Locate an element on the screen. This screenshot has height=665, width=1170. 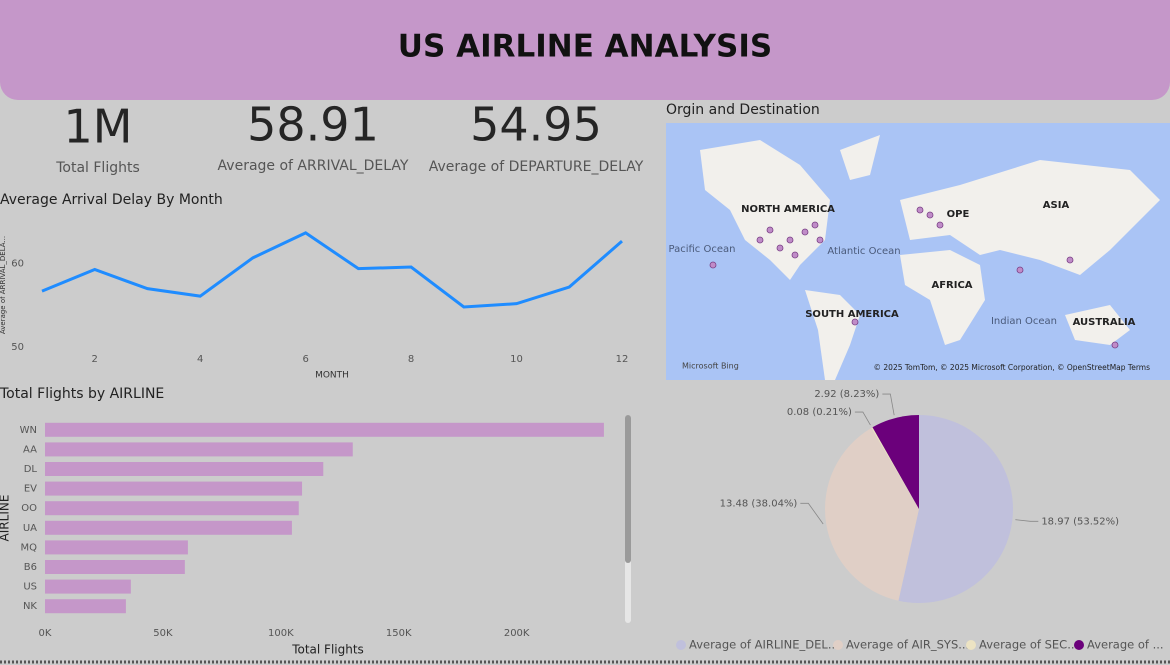
kpi-value: 58.91 is located at coordinates (313, 125).